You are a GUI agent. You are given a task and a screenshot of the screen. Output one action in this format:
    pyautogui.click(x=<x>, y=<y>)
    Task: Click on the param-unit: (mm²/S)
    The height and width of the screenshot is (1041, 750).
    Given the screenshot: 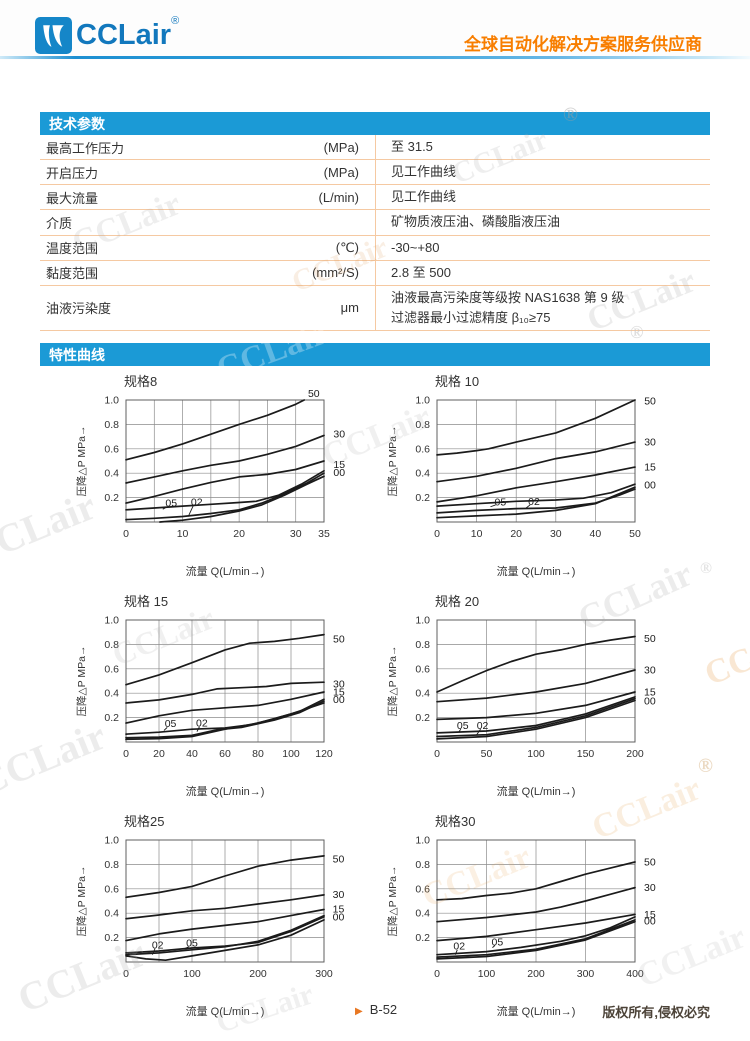 What is the action you would take?
    pyautogui.click(x=335, y=273)
    